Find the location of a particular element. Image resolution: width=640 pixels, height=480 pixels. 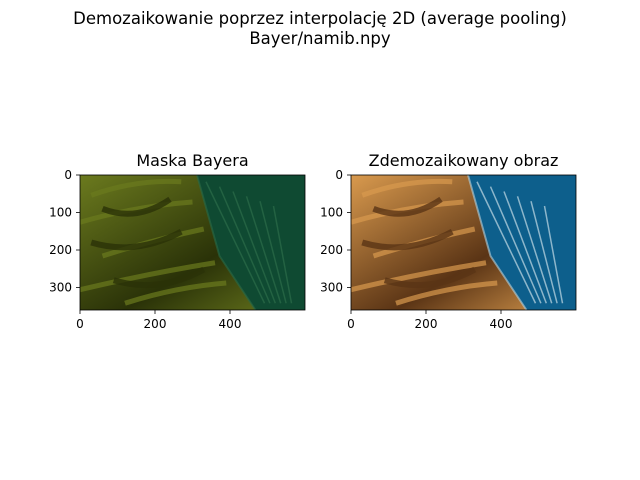

figure-suptitle-line2: Bayer/namib.npy is located at coordinates (320, 38).